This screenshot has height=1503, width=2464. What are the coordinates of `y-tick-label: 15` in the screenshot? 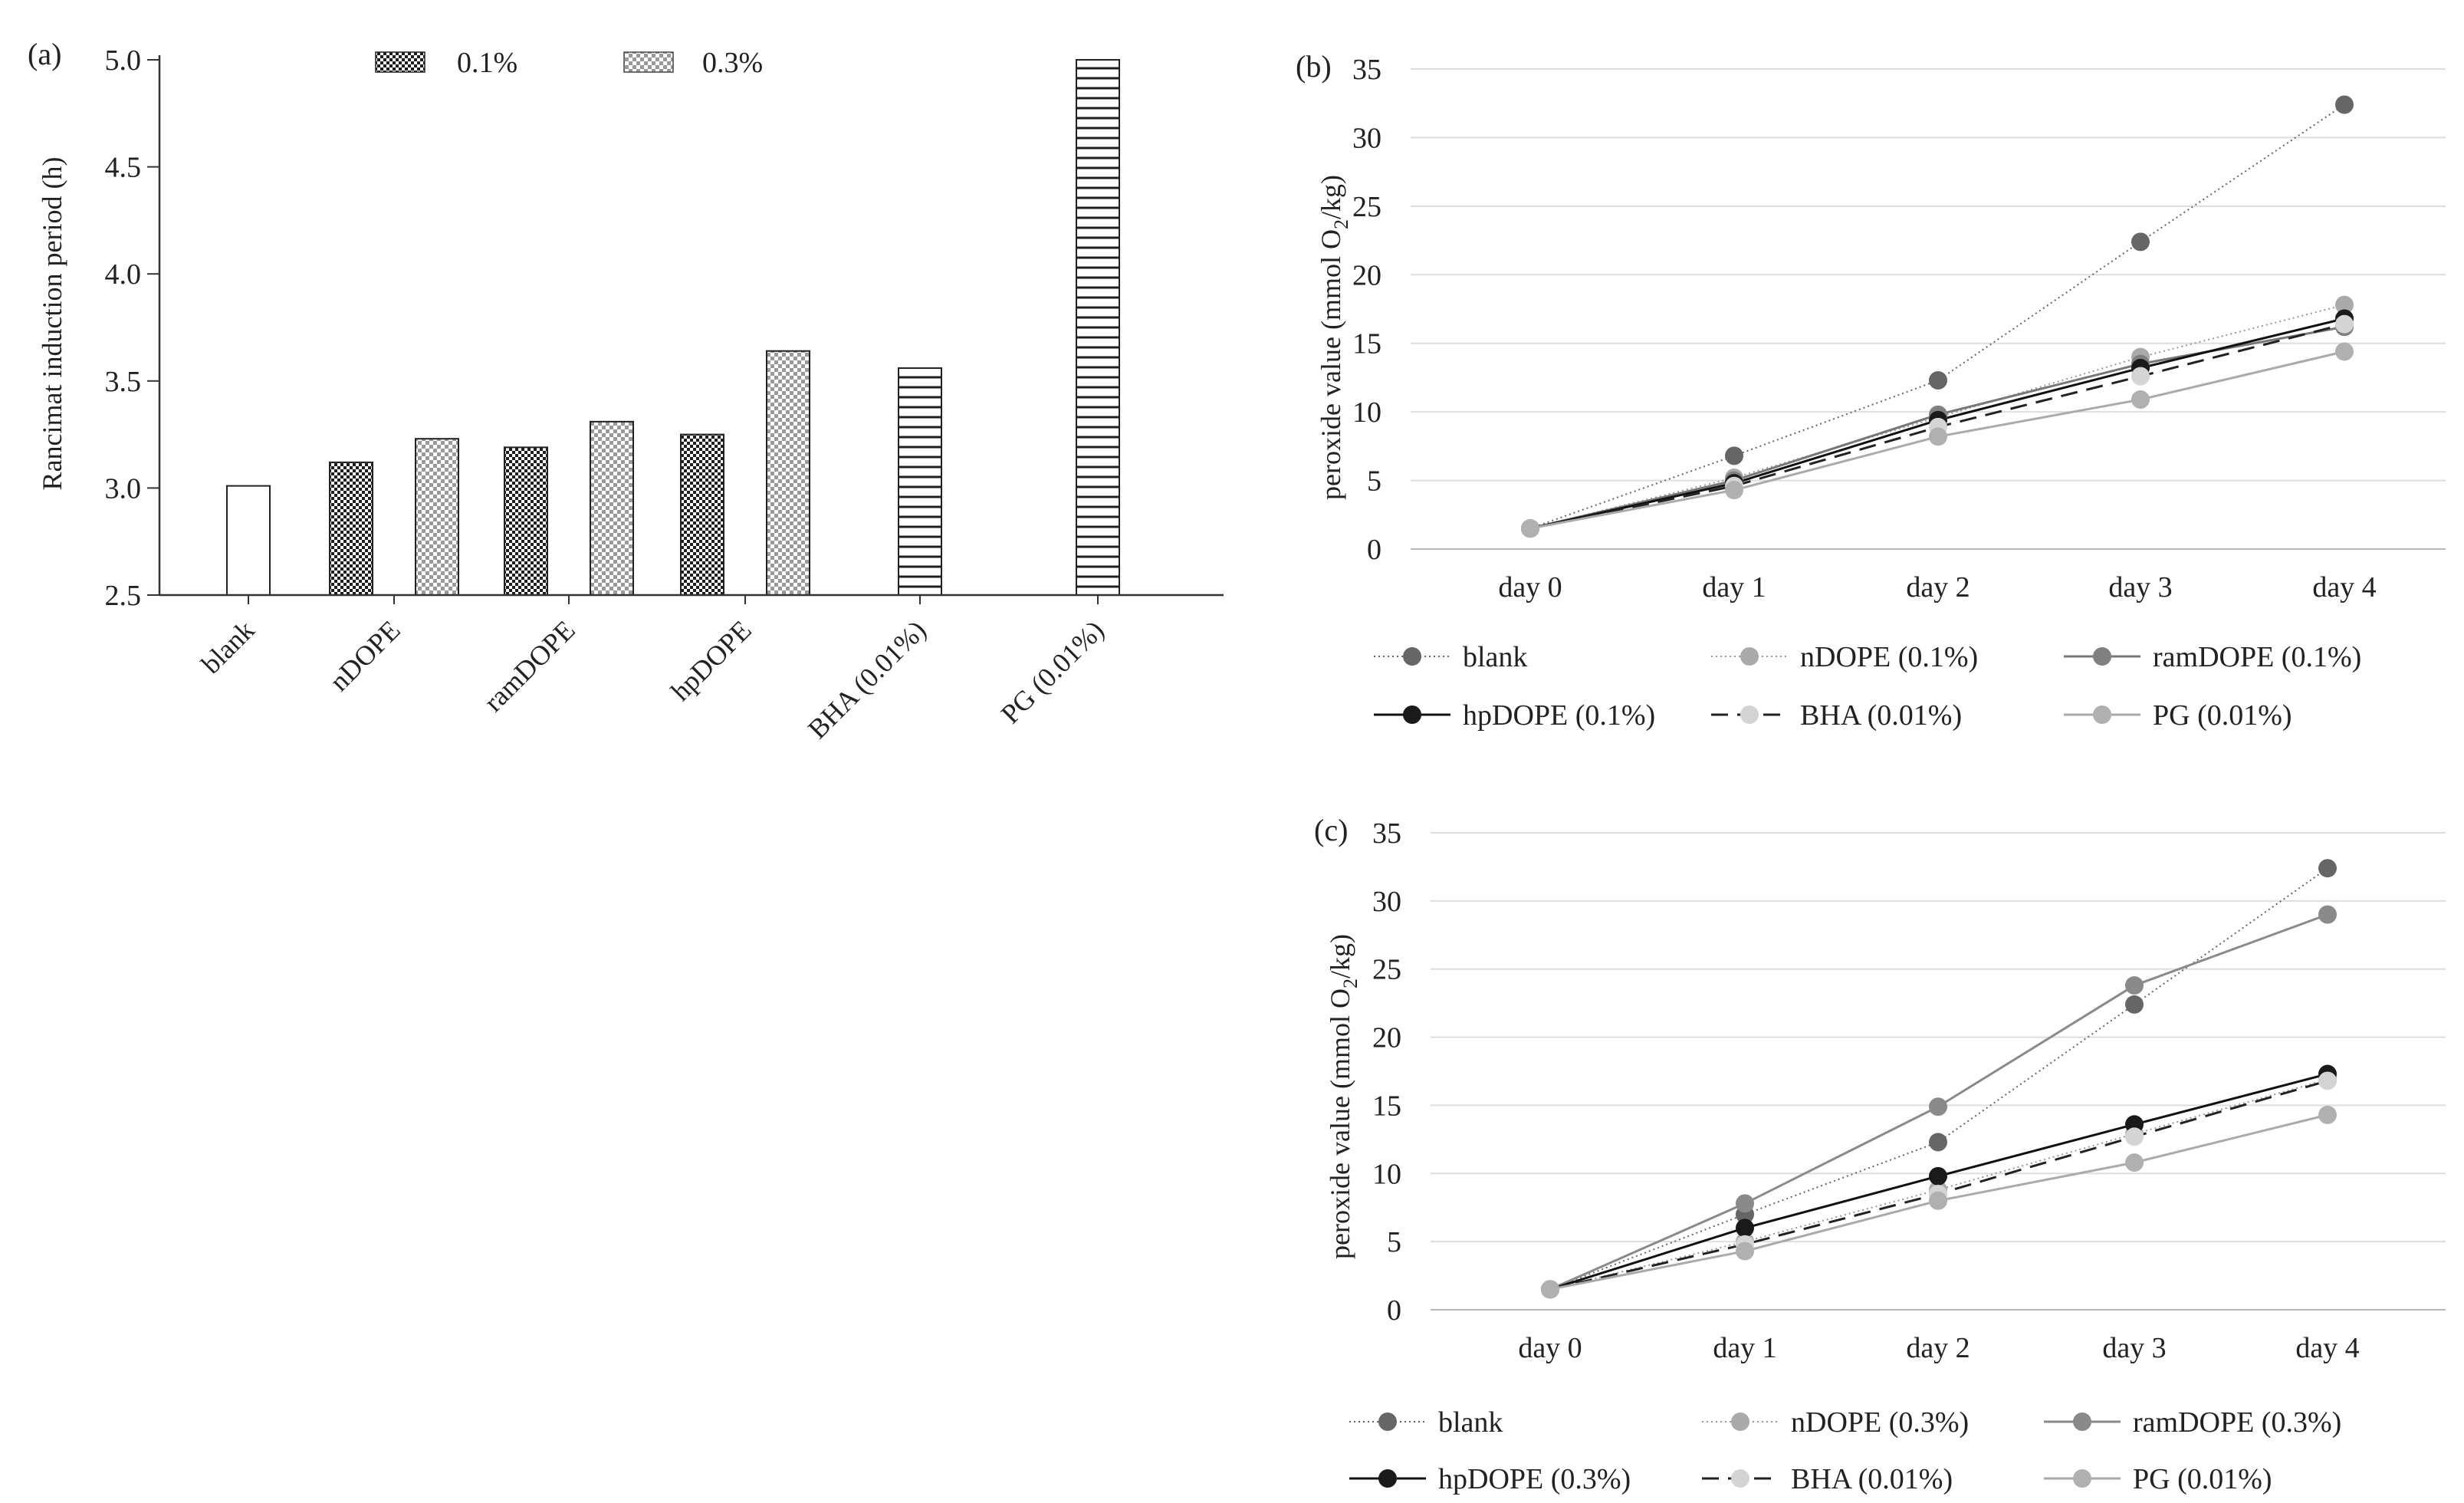 It's located at (1386, 1106).